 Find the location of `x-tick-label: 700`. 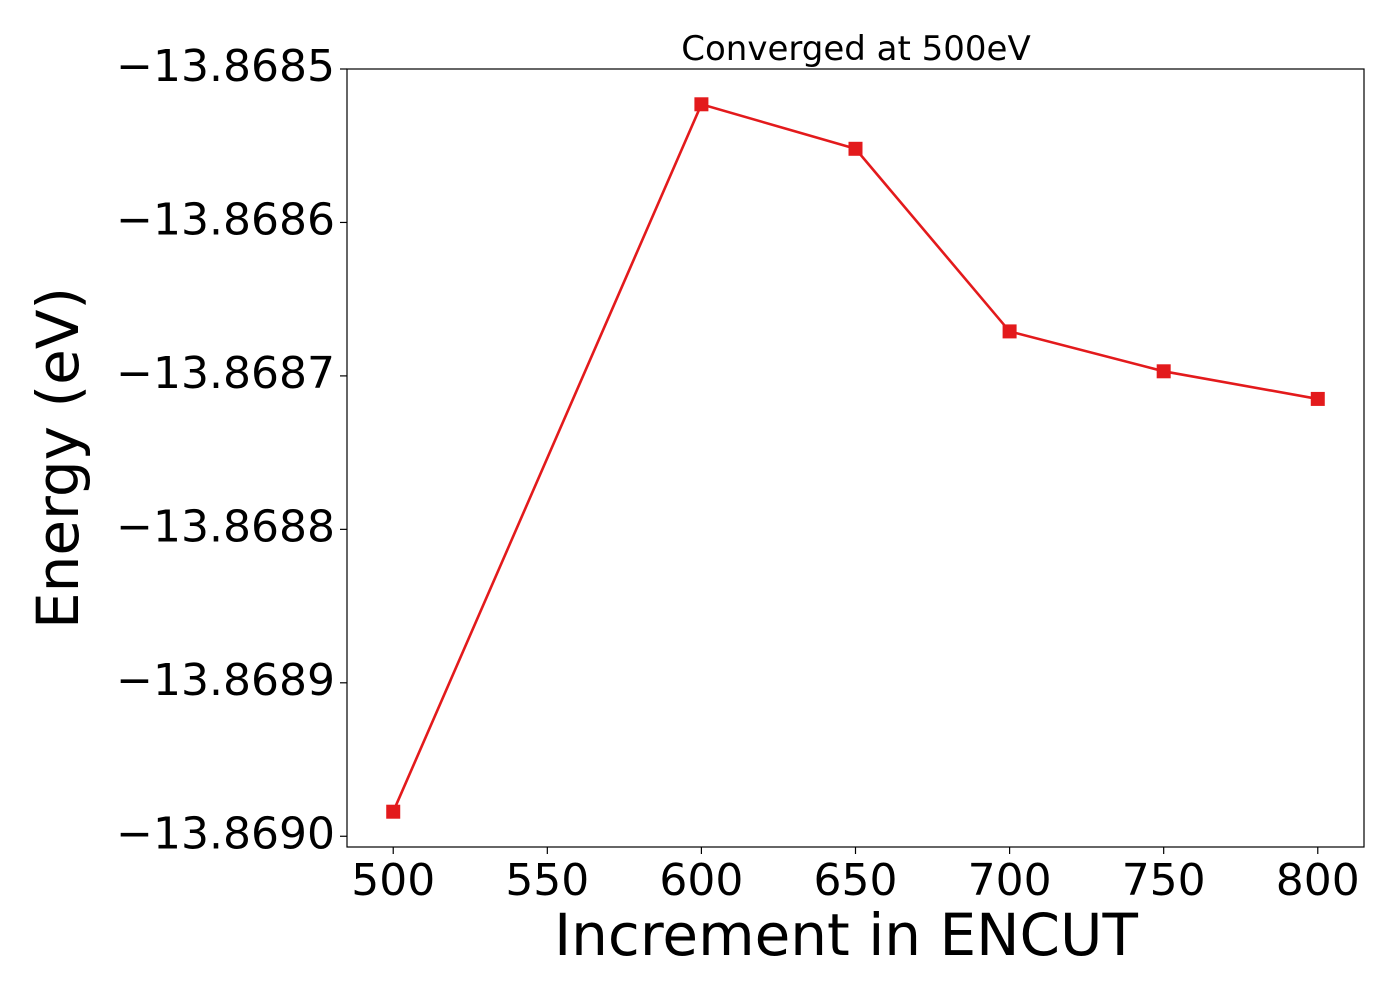

x-tick-label: 700 is located at coordinates (1010, 880).